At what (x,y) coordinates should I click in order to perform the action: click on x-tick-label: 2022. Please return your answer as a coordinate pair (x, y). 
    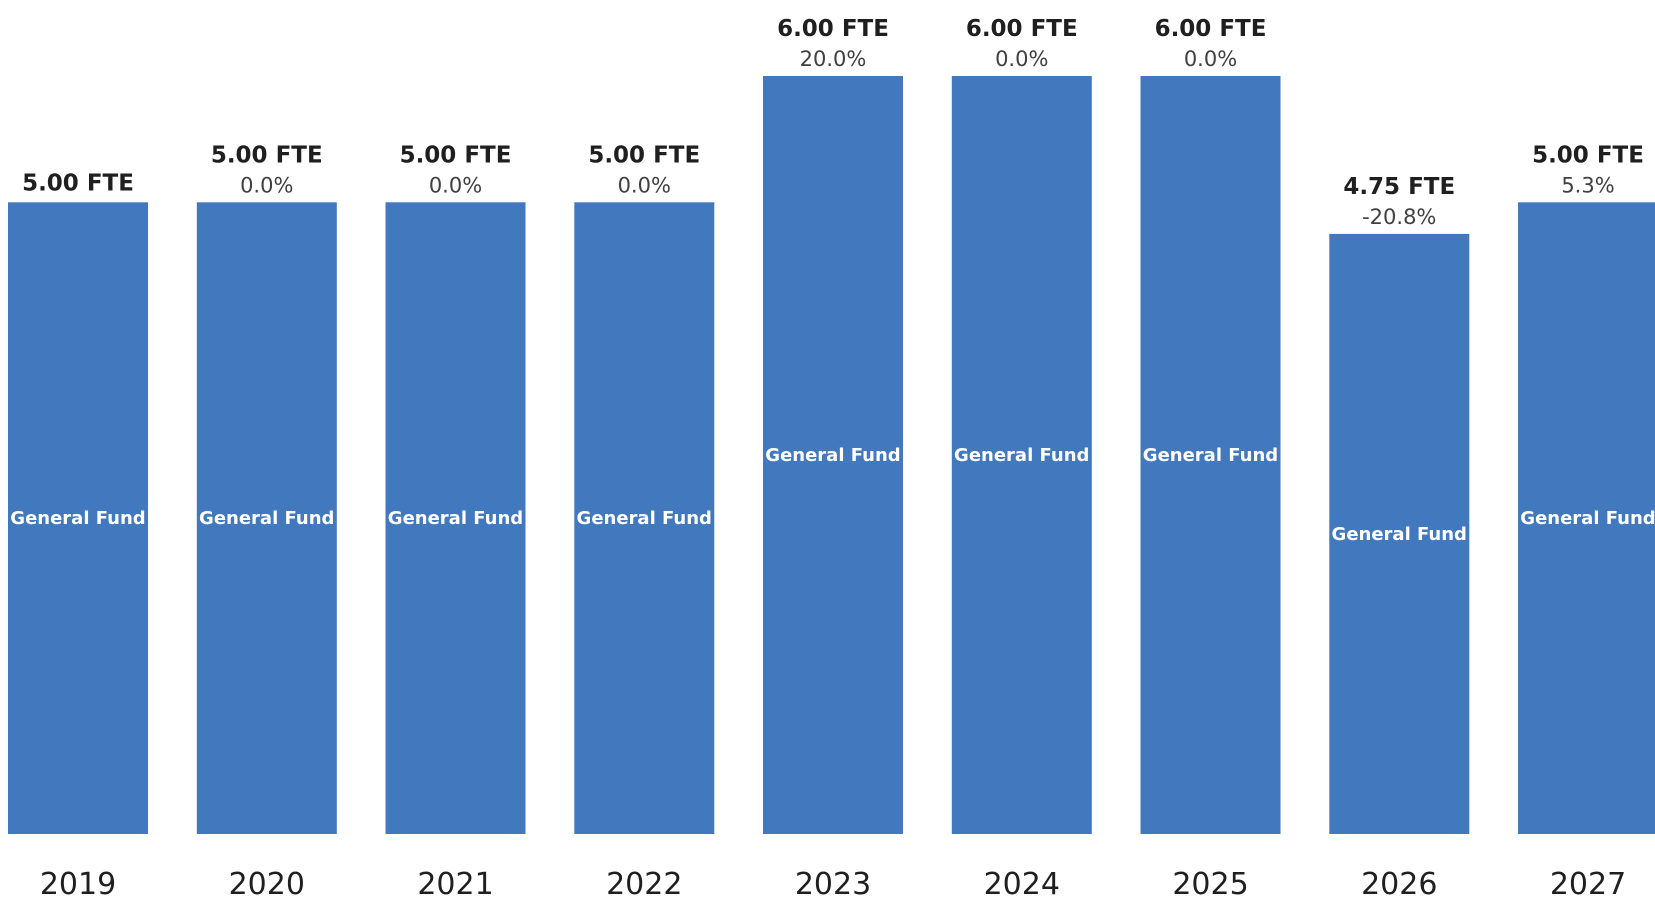
    Looking at the image, I should click on (644, 884).